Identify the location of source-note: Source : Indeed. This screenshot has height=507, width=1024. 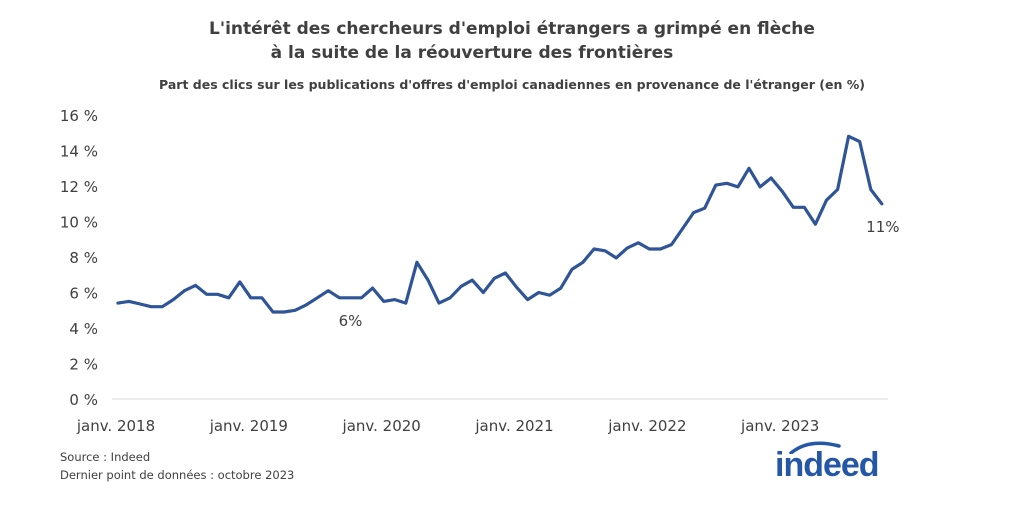
(105, 457).